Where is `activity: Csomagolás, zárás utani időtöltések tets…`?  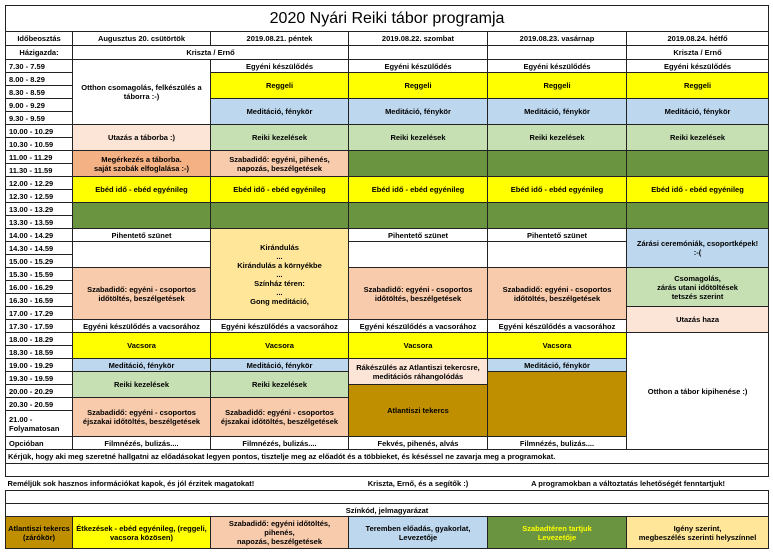 activity: Csomagolás, zárás utani időtöltések tets… is located at coordinates (697, 287).